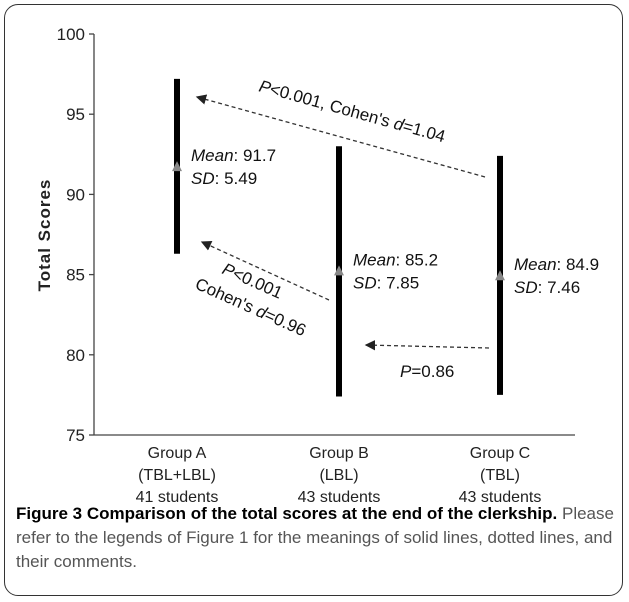  What do you see at coordinates (177, 453) in the screenshot?
I see `category-label: Group A` at bounding box center [177, 453].